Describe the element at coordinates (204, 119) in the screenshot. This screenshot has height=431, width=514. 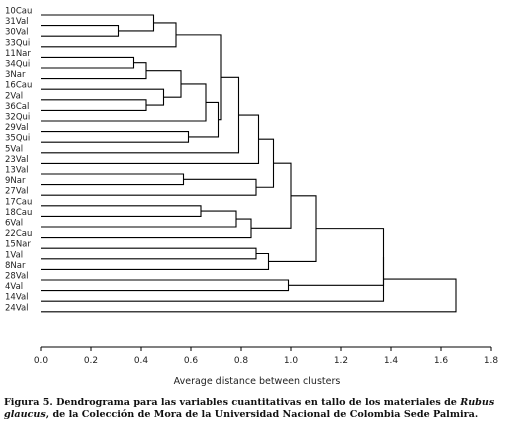
I see `merge-link-mgc` at that location.